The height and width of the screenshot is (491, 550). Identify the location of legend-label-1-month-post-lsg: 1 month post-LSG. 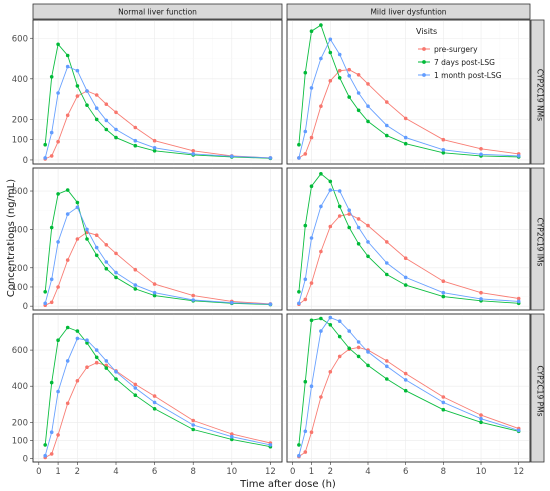
(468, 75).